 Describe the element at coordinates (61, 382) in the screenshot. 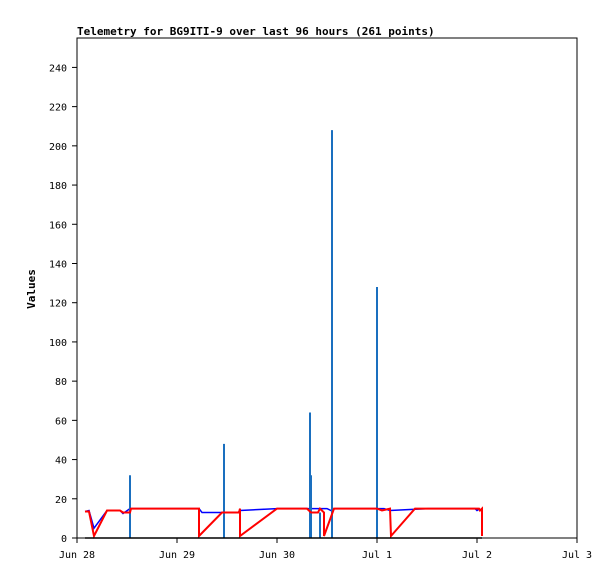

I see `y-tick-label: 80` at that location.